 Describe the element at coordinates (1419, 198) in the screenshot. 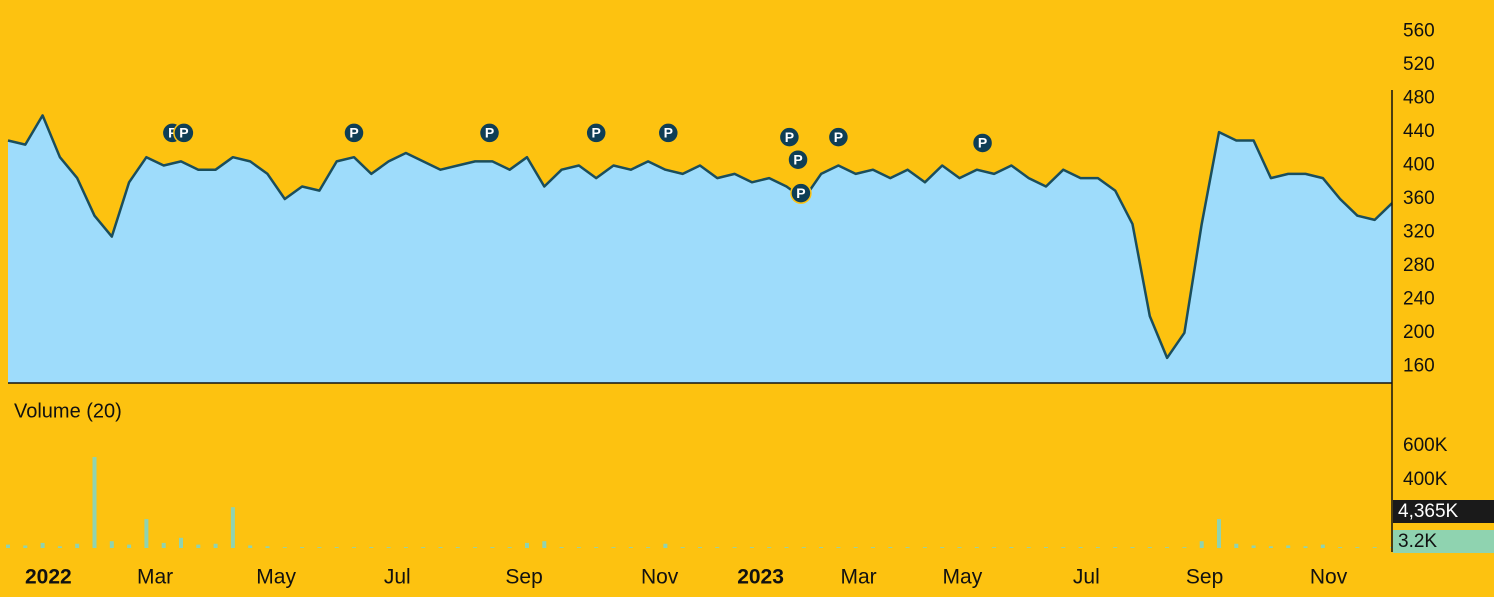

I see `y-tick-label: 360` at that location.